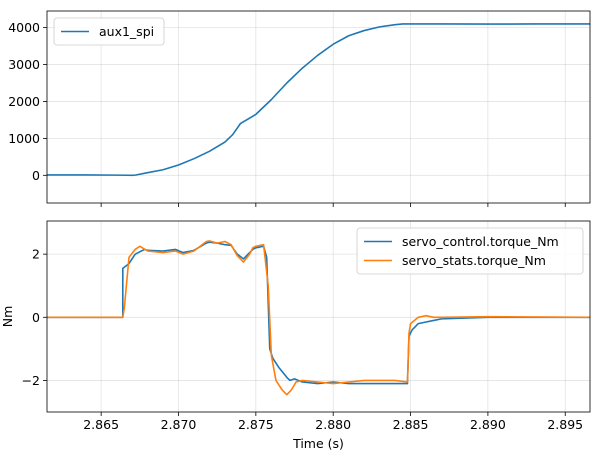 This screenshot has width=598, height=461. I want to click on bottom-legend-box, so click(470, 251).